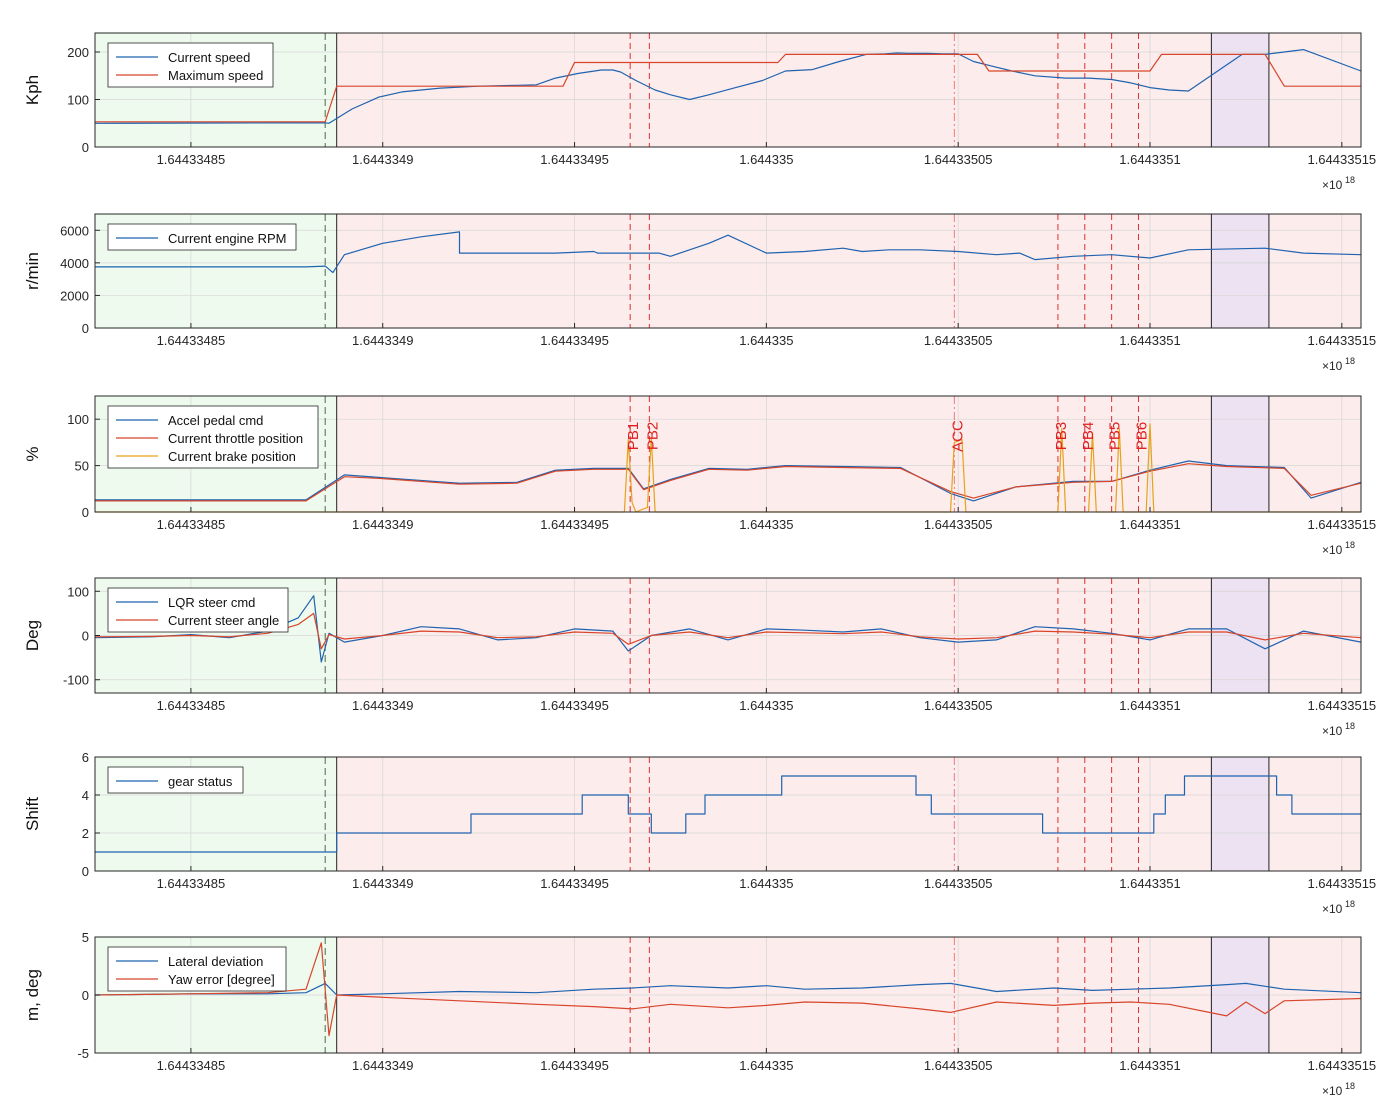 This screenshot has width=1398, height=1114. Describe the element at coordinates (85, 757) in the screenshot. I see `y-tick-label: 6` at that location.